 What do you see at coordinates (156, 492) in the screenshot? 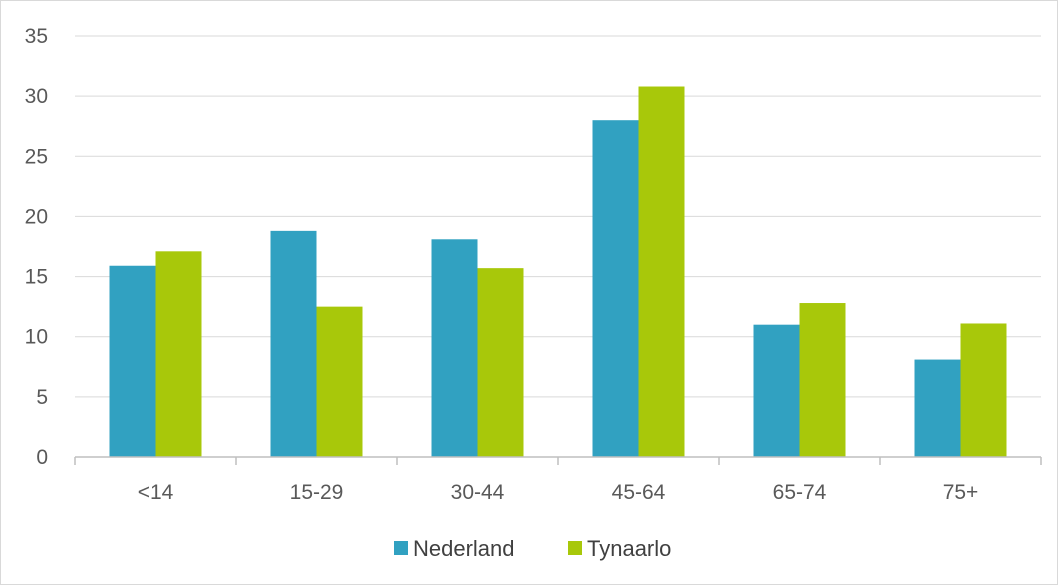
I see `x-tick-label: <14` at bounding box center [156, 492].